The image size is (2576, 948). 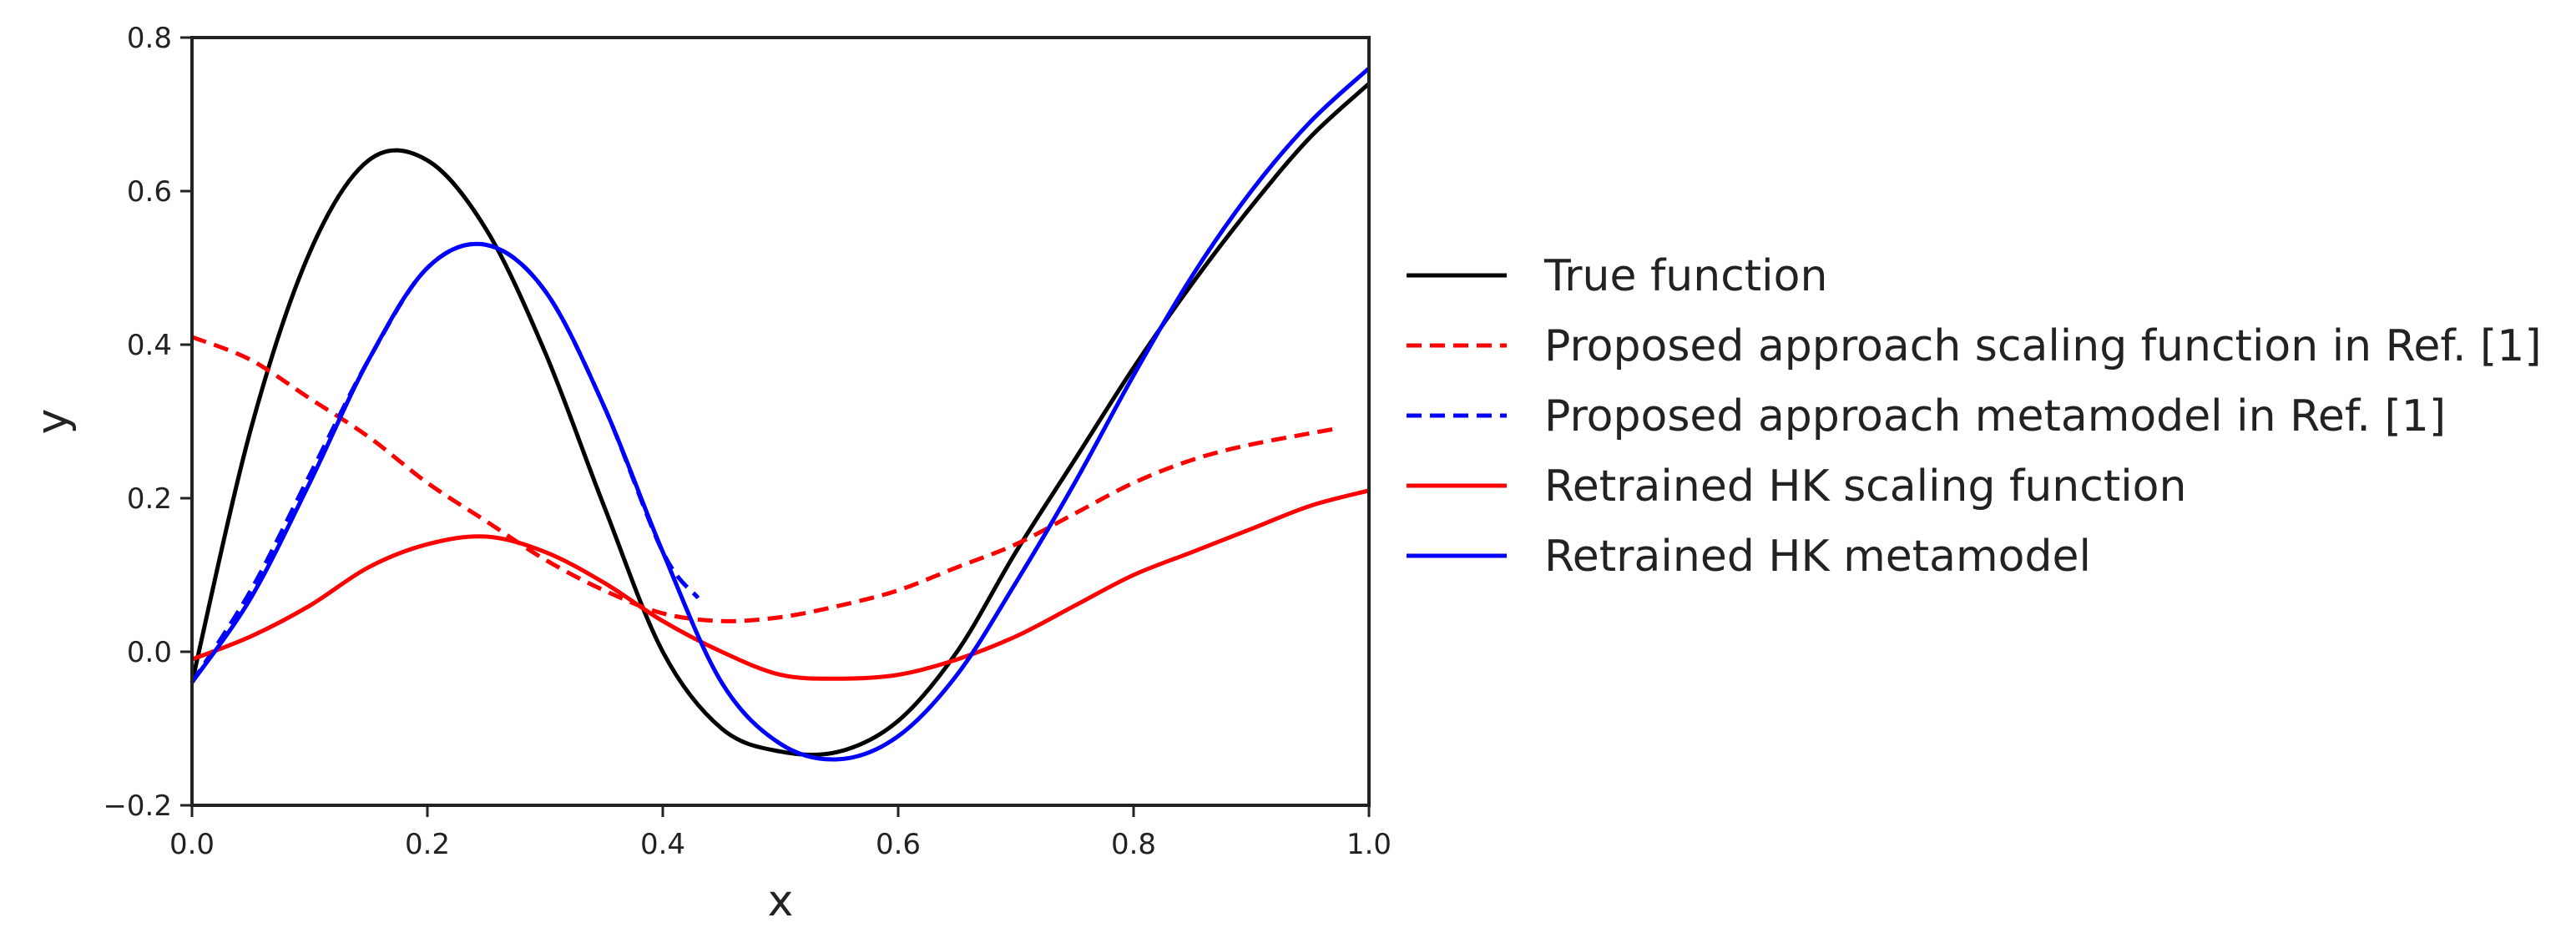 I want to click on x-tick-label: 0.6, so click(x=899, y=844).